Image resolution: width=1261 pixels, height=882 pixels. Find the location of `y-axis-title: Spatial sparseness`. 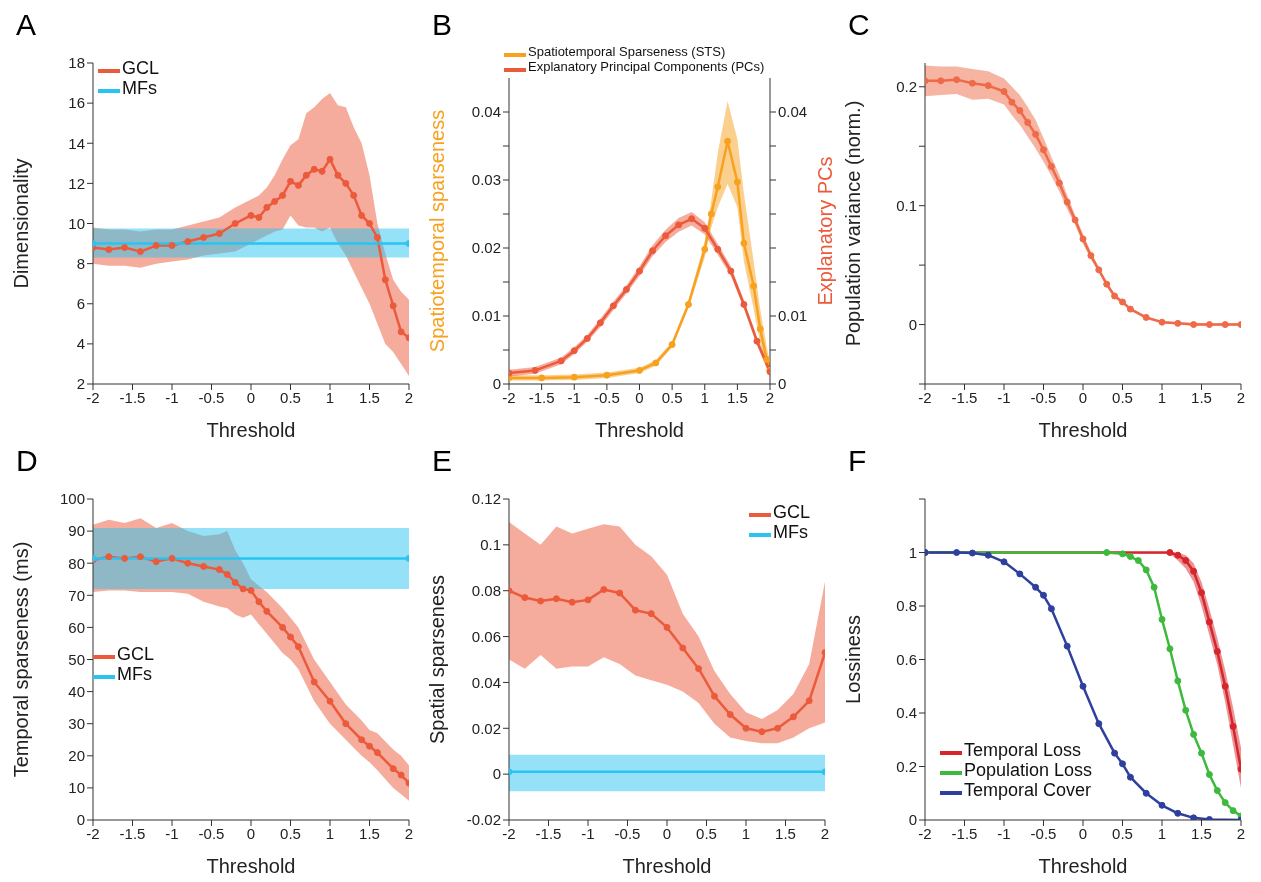

y-axis-title: Spatial sparseness is located at coordinates (437, 659).